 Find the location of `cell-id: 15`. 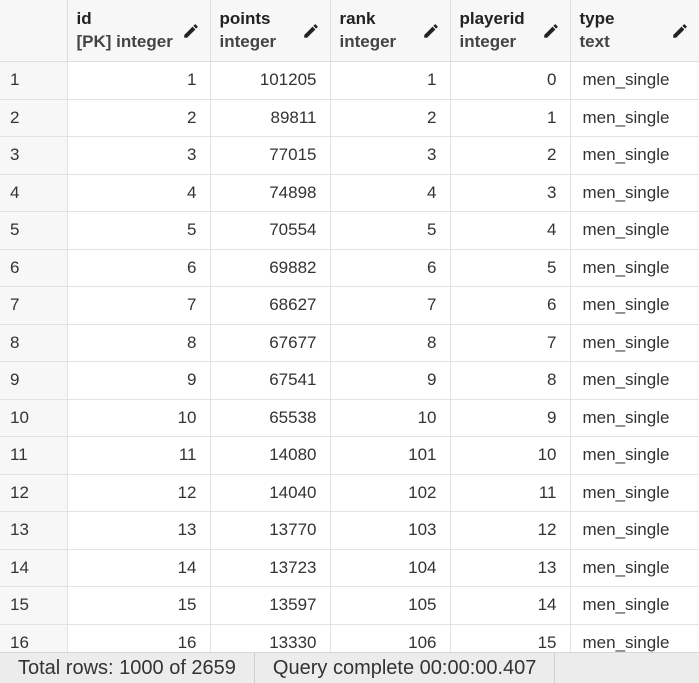

cell-id: 15 is located at coordinates (139, 605).